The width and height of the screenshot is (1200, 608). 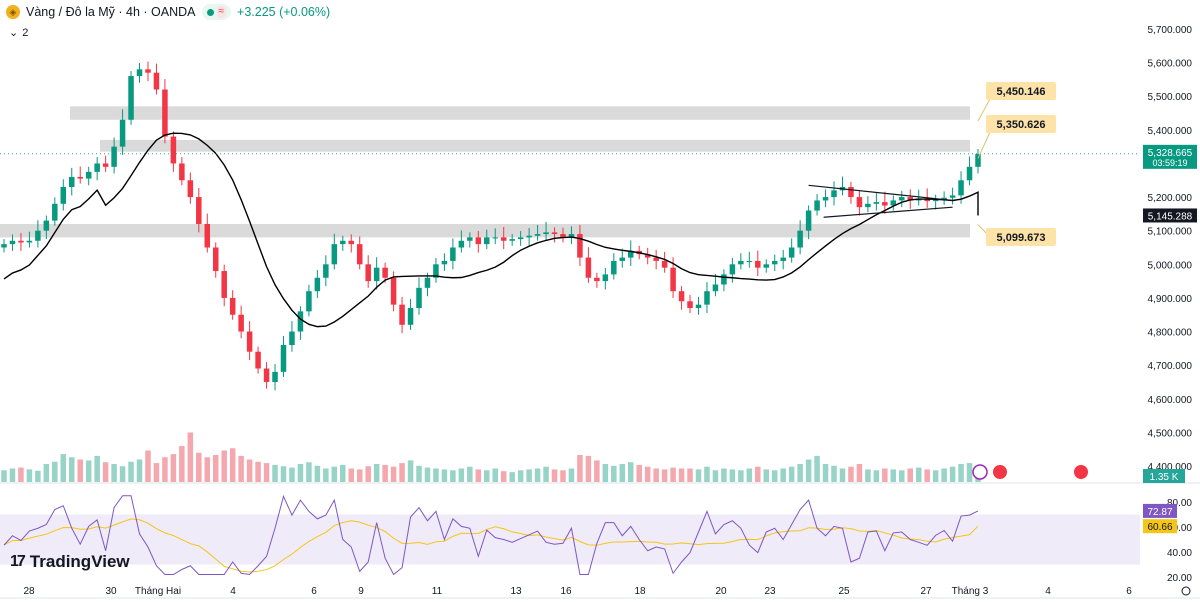 I want to click on indicator-count: 2, so click(x=25, y=32).